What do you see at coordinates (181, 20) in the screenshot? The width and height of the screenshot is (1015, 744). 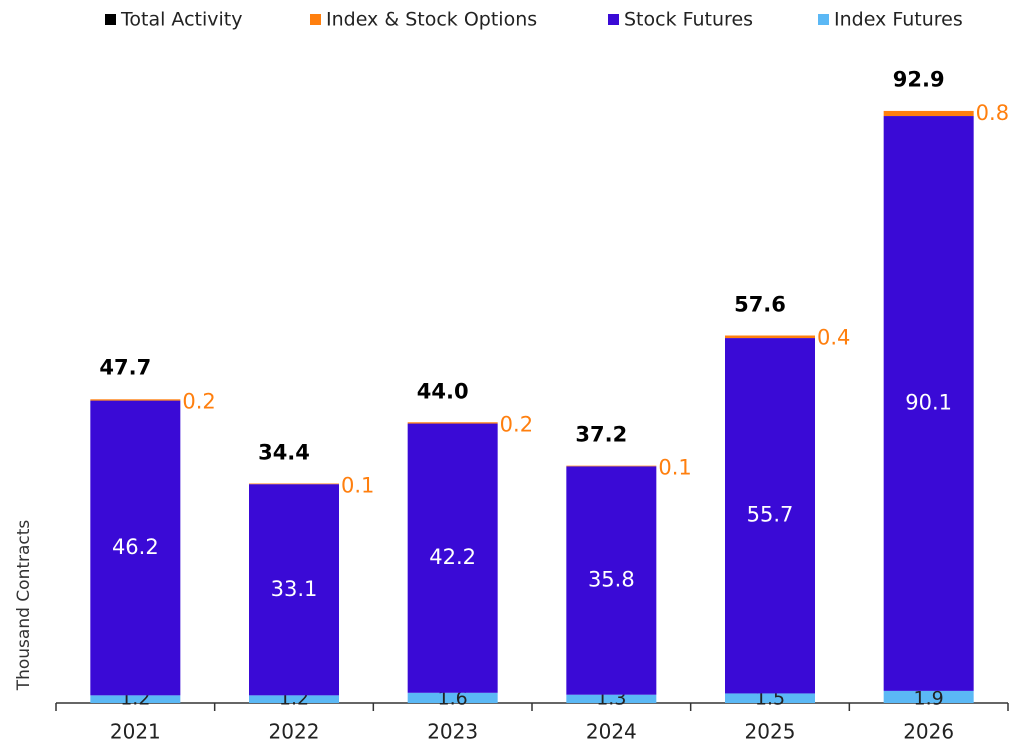 I see `legend-label: Total Activity` at bounding box center [181, 20].